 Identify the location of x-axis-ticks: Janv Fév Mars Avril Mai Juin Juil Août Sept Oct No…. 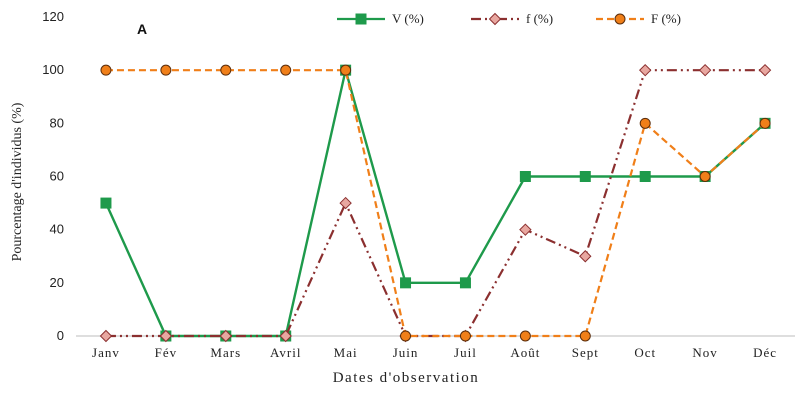
(434, 352).